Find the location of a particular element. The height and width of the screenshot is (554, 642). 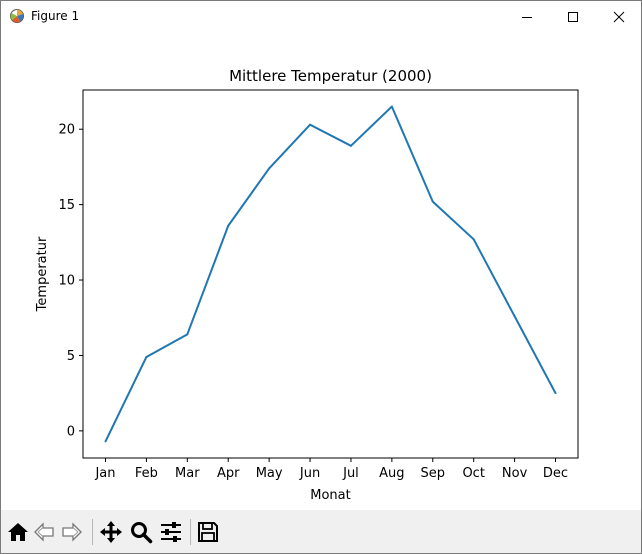

chart-title: Mittlere Temperatur (2000) is located at coordinates (330, 76).